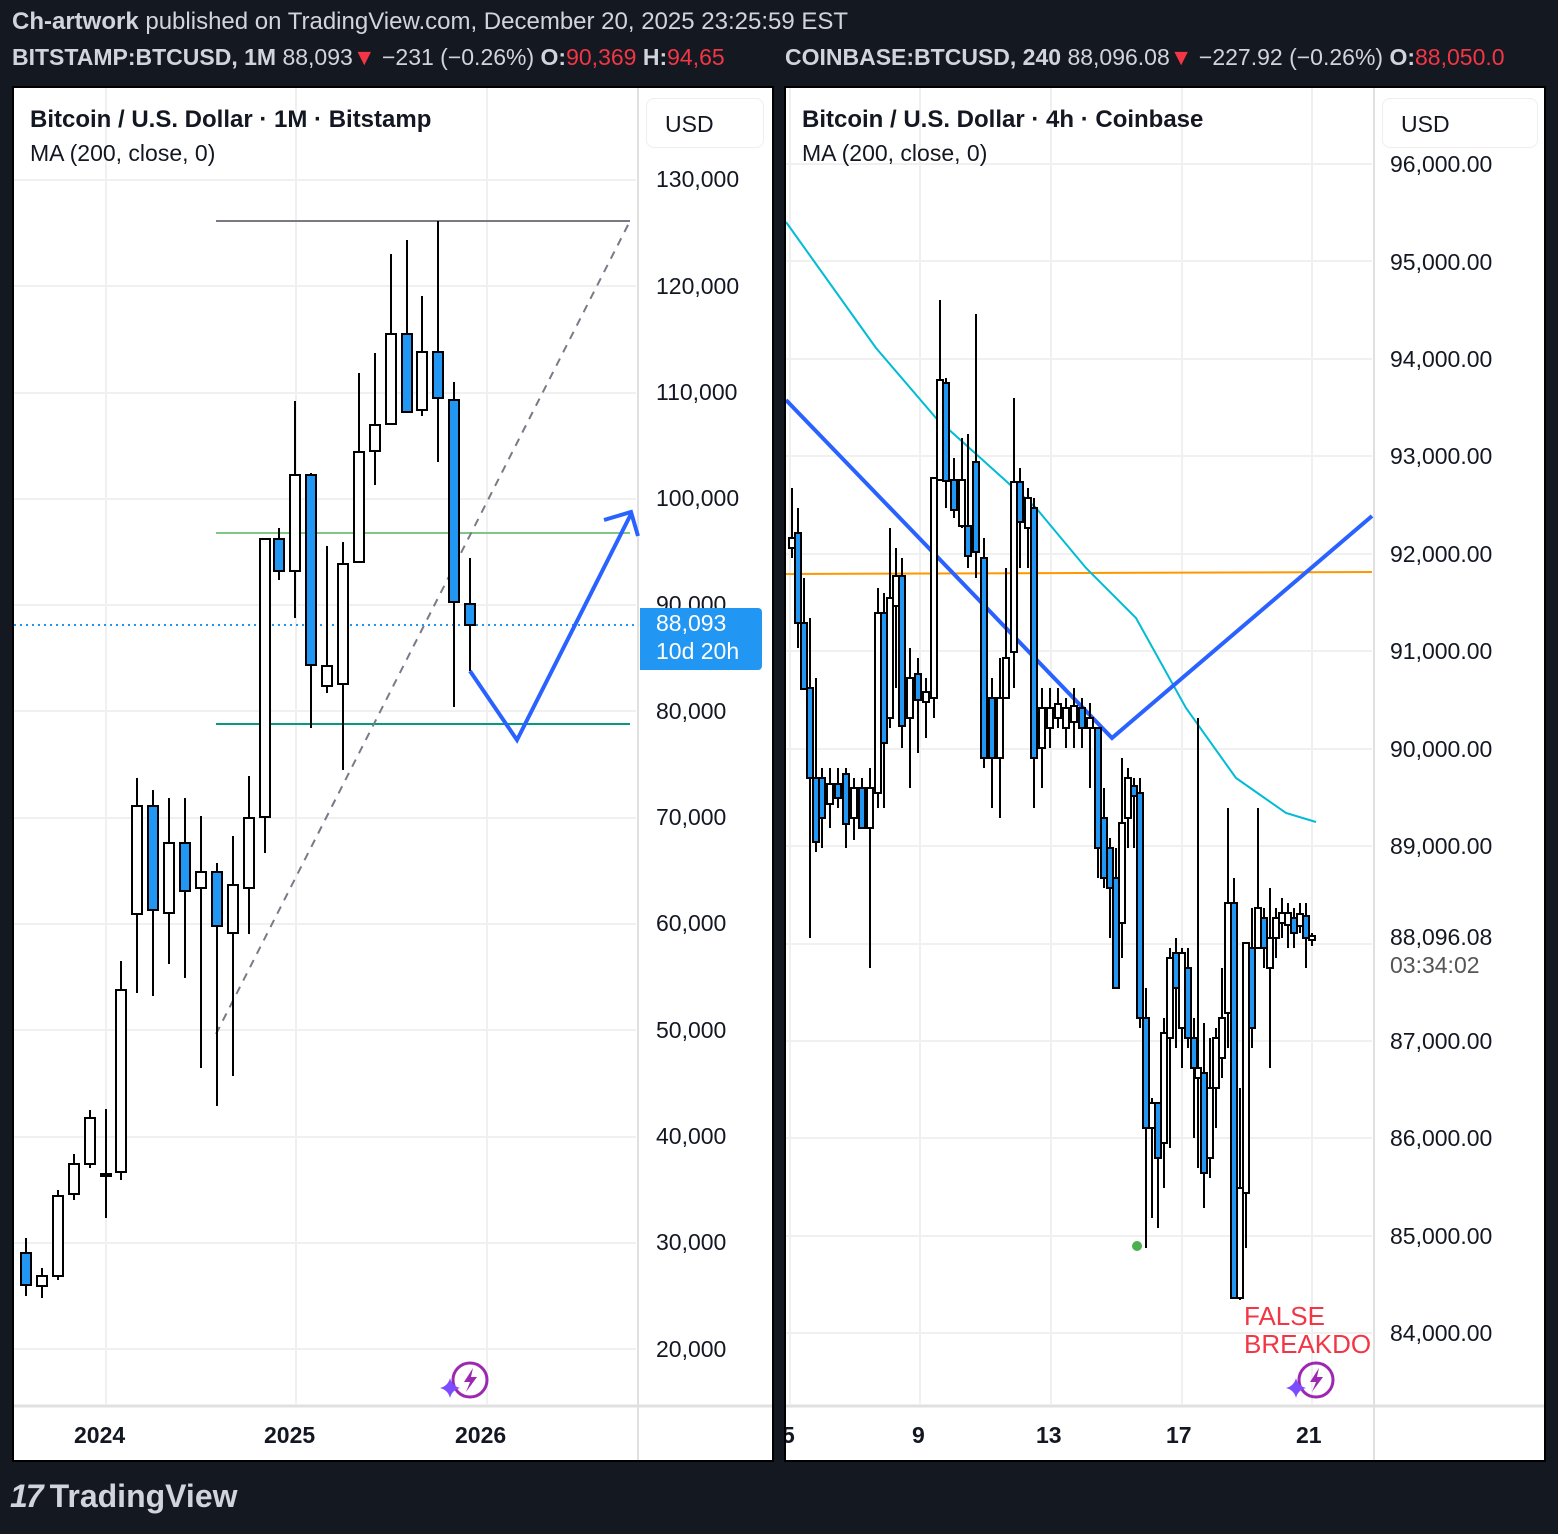 The image size is (1558, 1534). Describe the element at coordinates (1003, 119) in the screenshot. I see `right-chart-title: Bitcoin / U.S. Dollar · 4h · Coinbase` at that location.